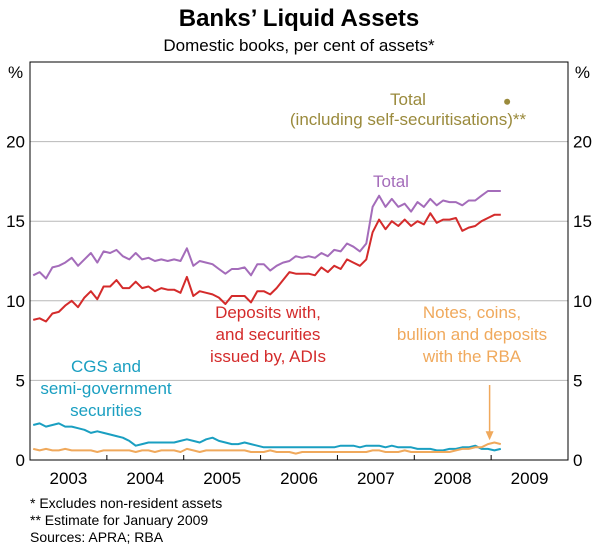 The image size is (598, 550). I want to click on annotation-notes-line-2: bullion and deposits, so click(472, 334).